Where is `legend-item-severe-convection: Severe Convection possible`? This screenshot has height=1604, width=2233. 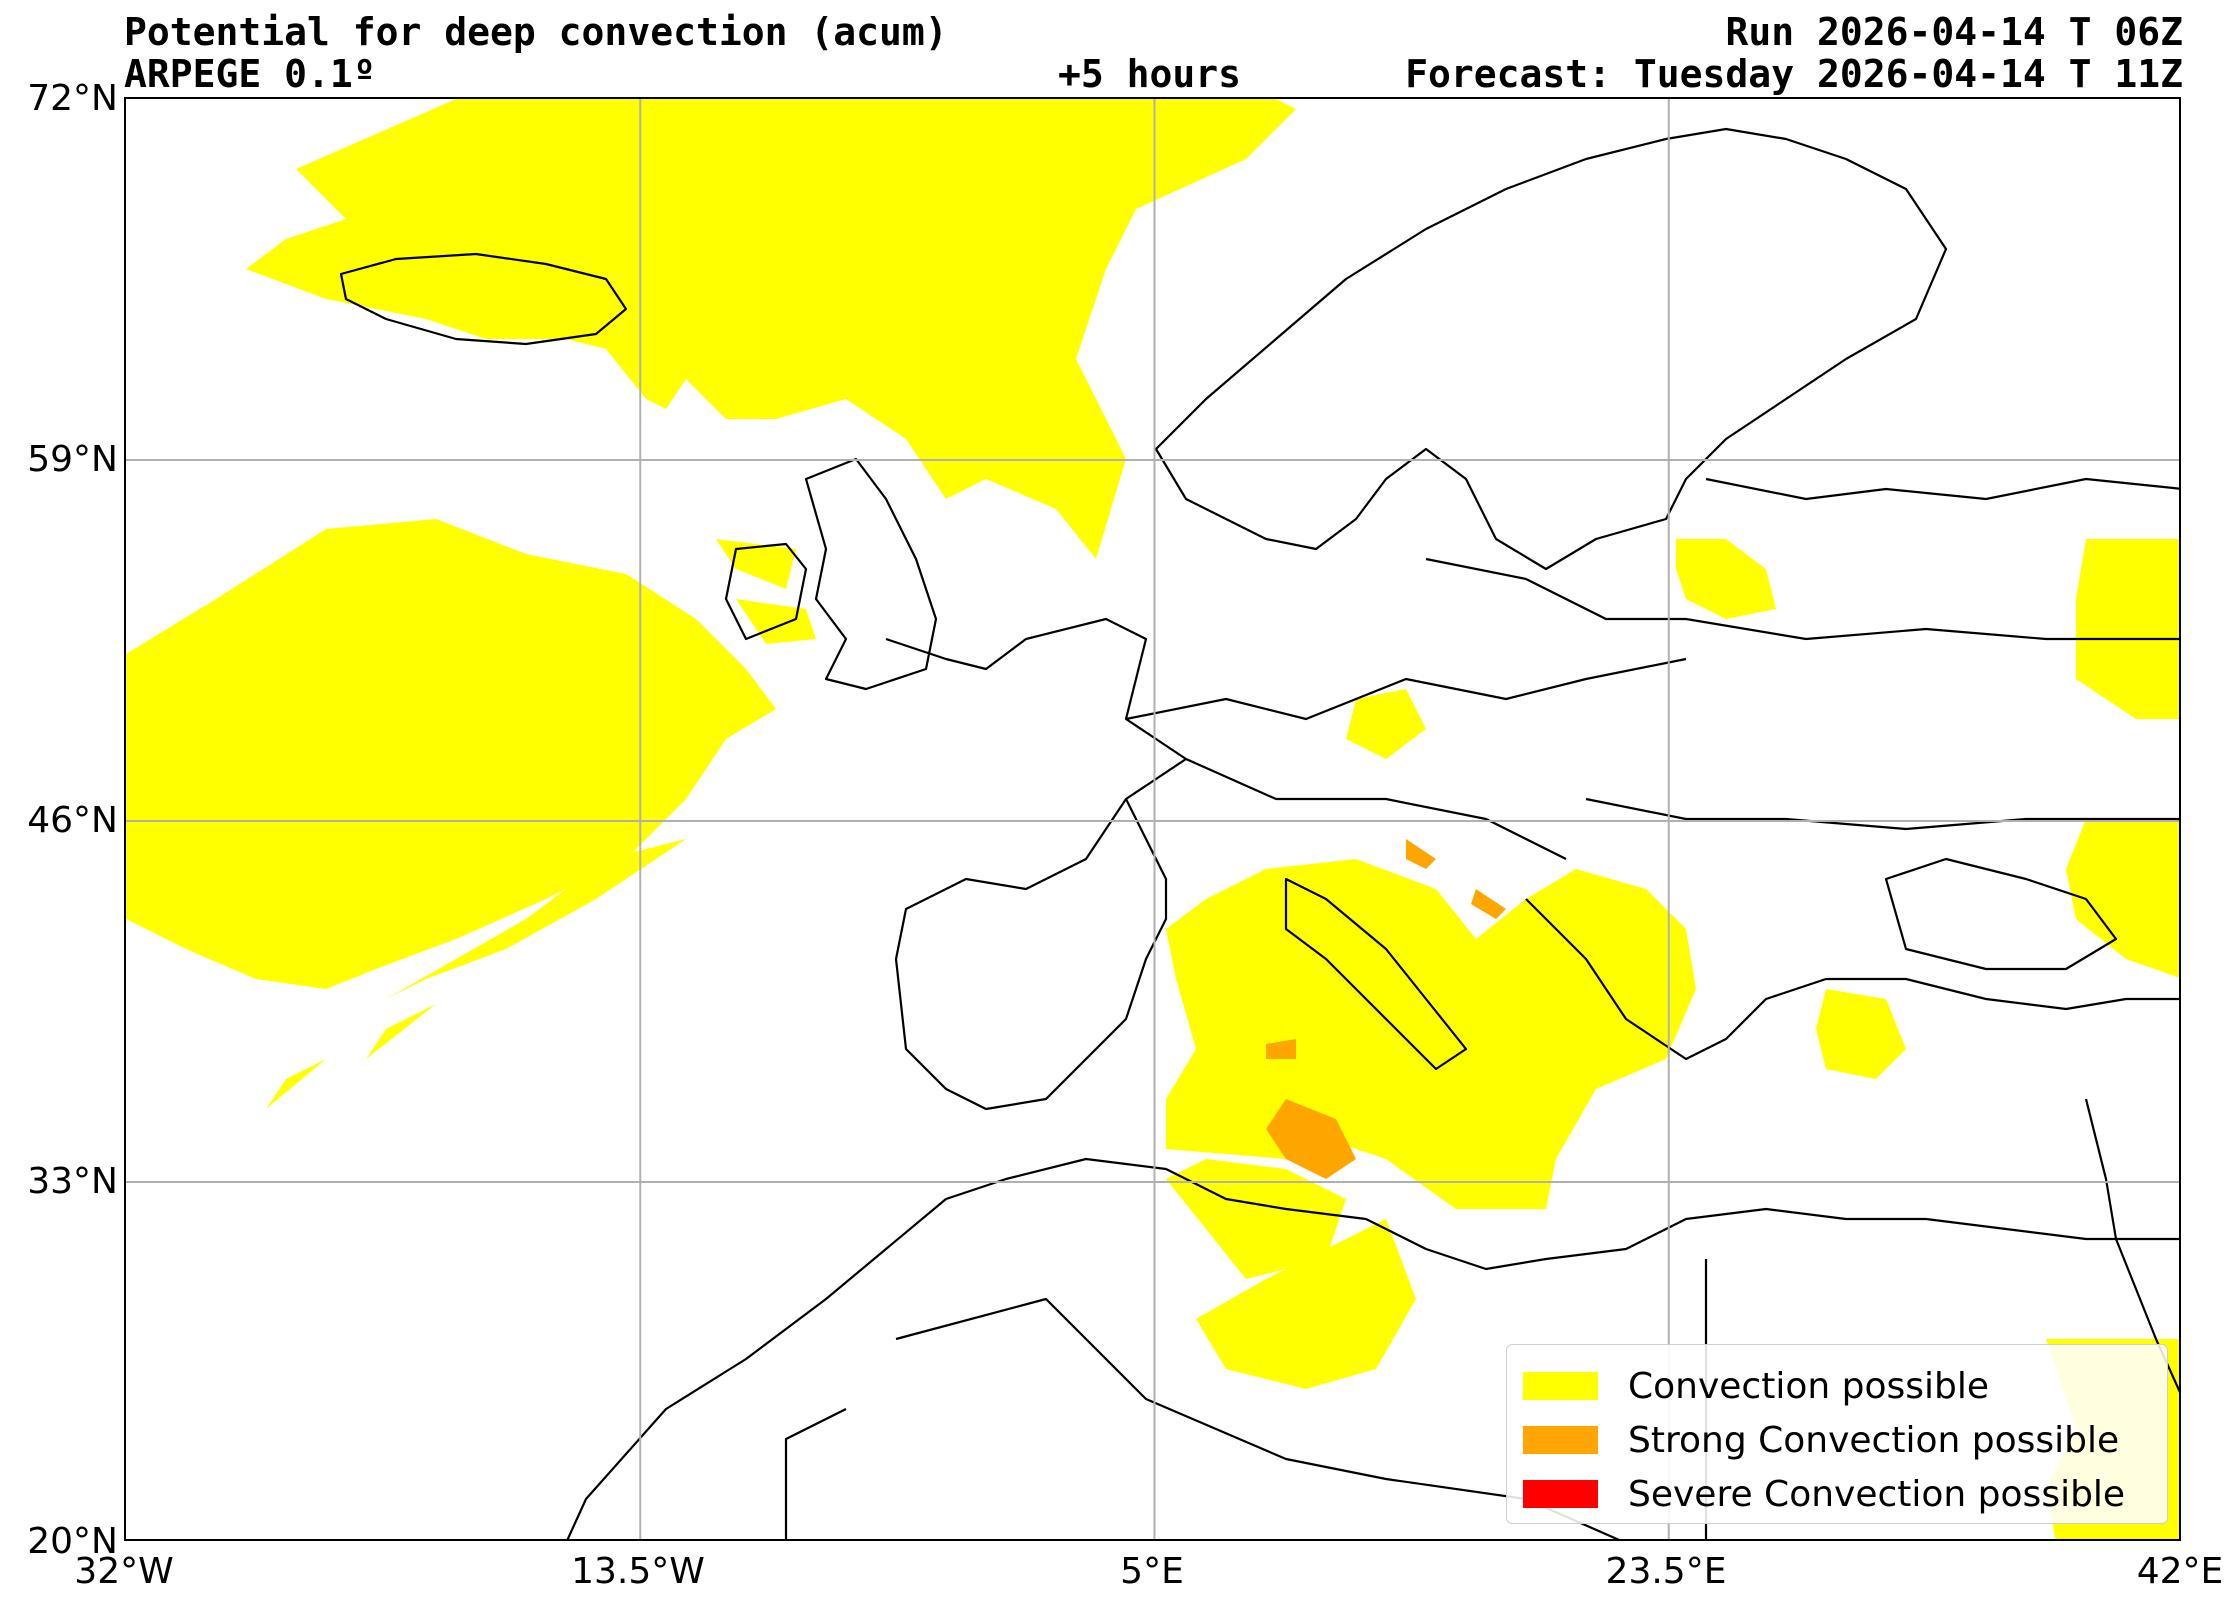 legend-item-severe-convection: Severe Convection possible is located at coordinates (1837, 1494).